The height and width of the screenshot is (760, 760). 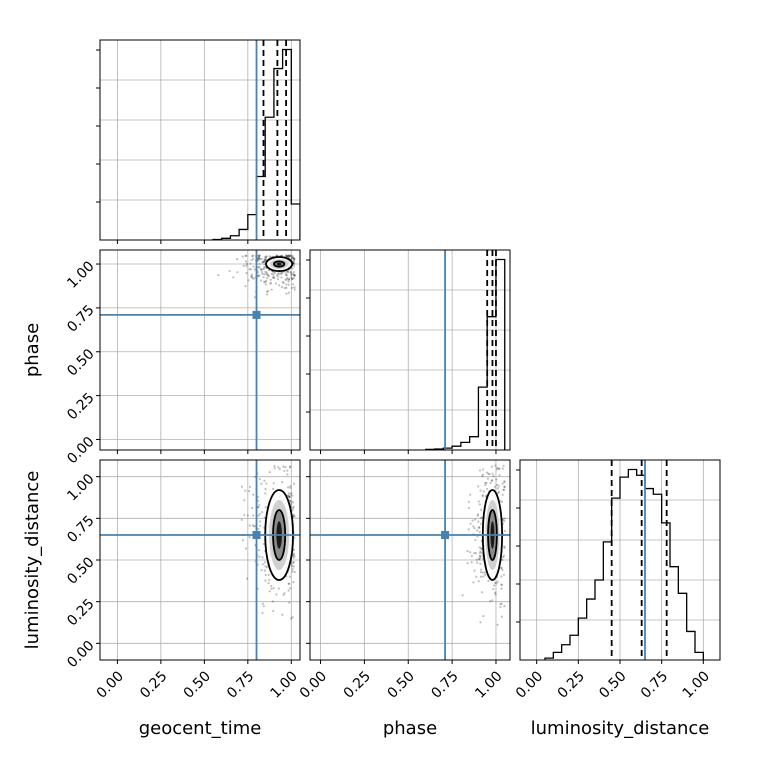 What do you see at coordinates (32, 350) in the screenshot?
I see `y-axis-label-phase: phase` at bounding box center [32, 350].